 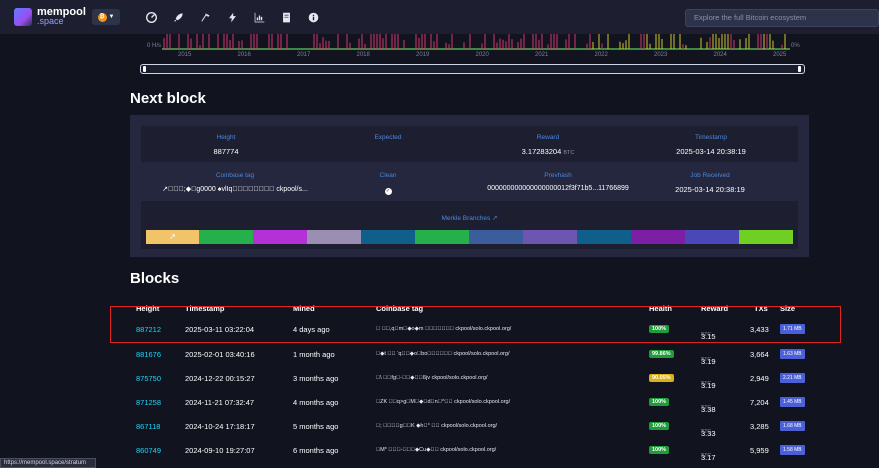 I want to click on col-height: Height, so click(x=148, y=308).